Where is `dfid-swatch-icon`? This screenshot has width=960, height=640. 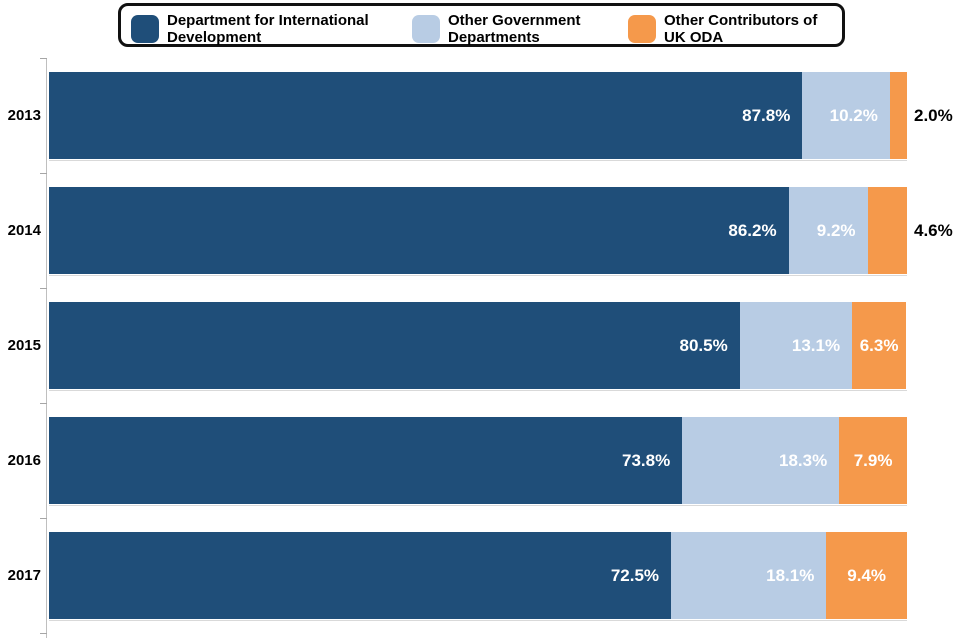
dfid-swatch-icon is located at coordinates (145, 28).